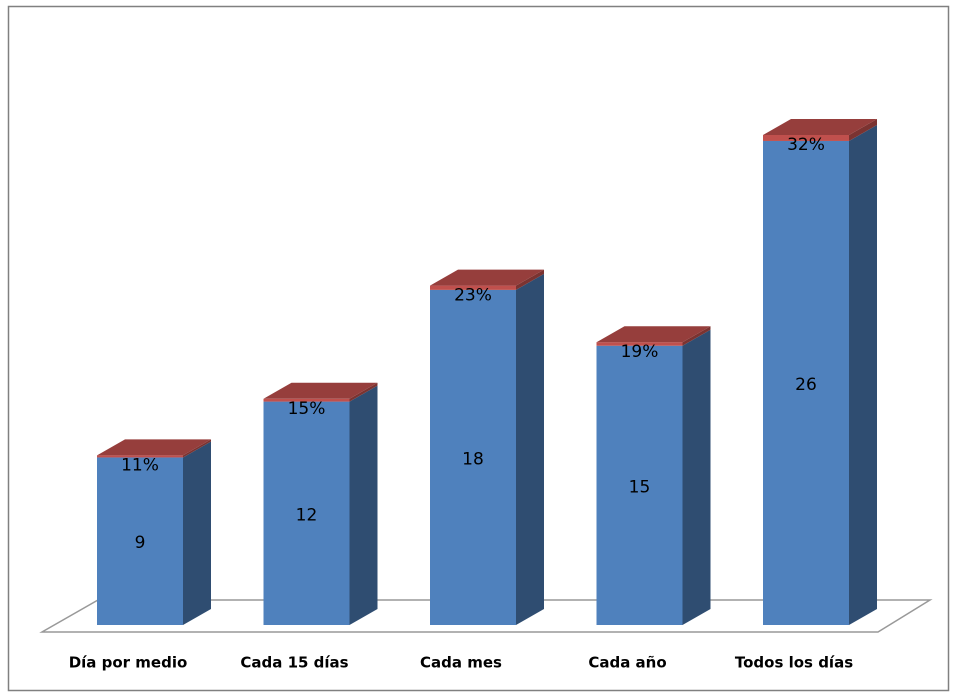 This screenshot has height=700, width=958. Describe the element at coordinates (128, 663) in the screenshot. I see `x-tick-label: Día por medio` at that location.